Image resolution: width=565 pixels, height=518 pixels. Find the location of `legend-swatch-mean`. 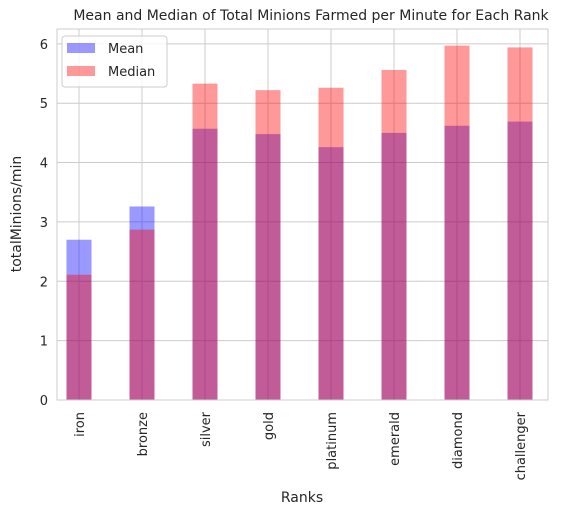

legend-swatch-mean is located at coordinates (81, 48).